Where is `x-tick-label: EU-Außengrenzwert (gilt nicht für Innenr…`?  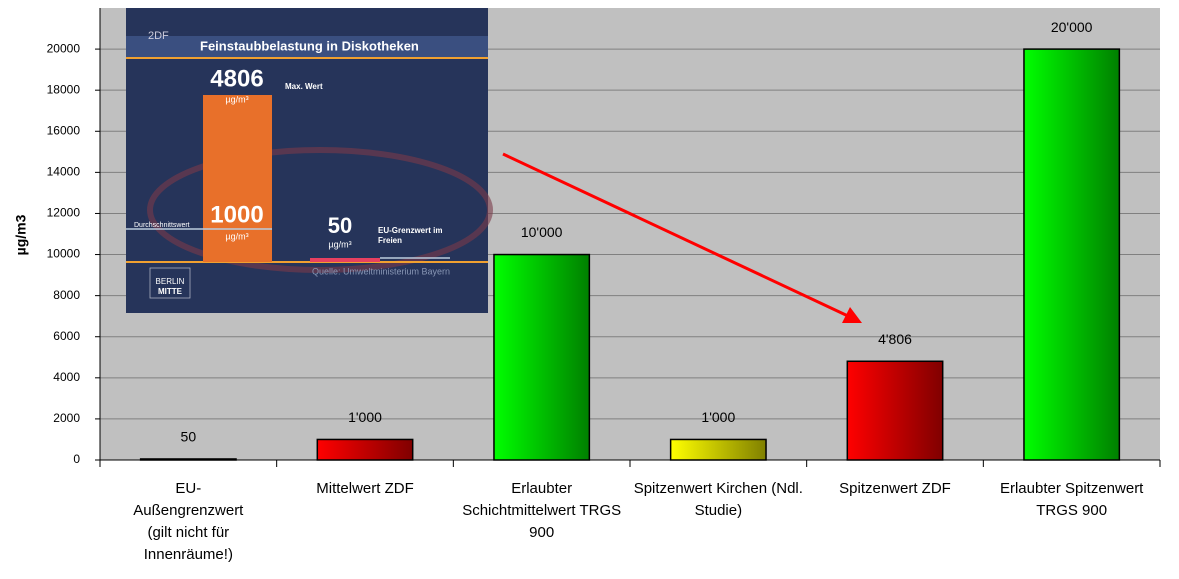 x-tick-label: EU-Außengrenzwert (gilt nicht für Innenr… is located at coordinates (188, 521).